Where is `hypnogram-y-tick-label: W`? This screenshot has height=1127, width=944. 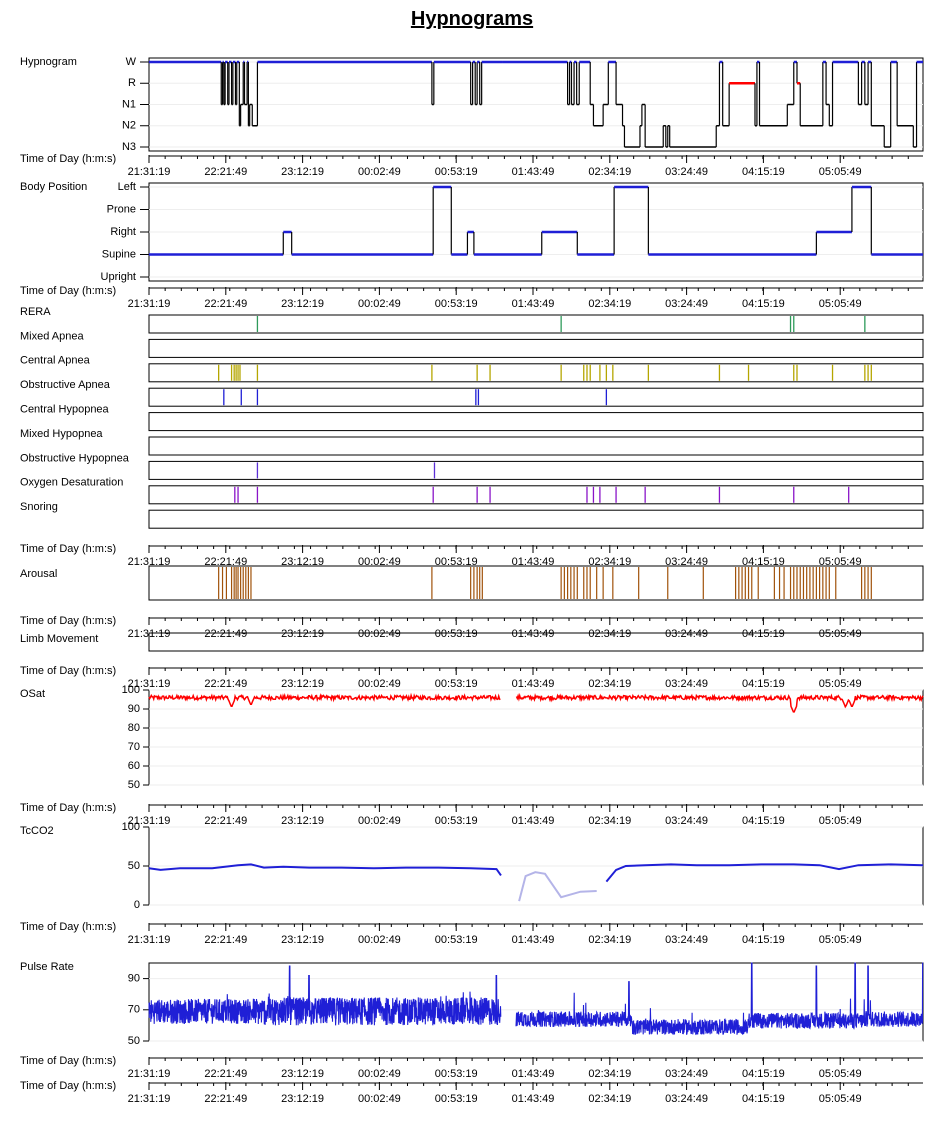 hypnogram-y-tick-label: W is located at coordinates (131, 62).